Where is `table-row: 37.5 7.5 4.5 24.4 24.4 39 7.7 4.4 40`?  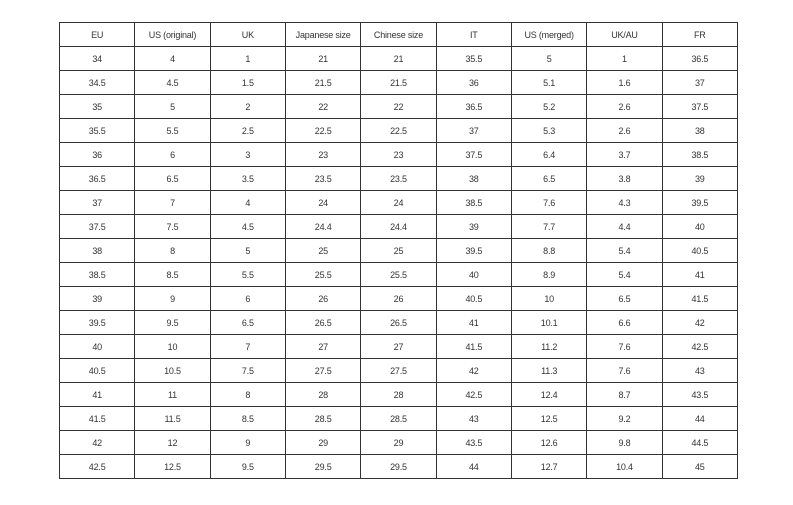
table-row: 37.5 7.5 4.5 24.4 24.4 39 7.7 4.4 40 is located at coordinates (398, 226).